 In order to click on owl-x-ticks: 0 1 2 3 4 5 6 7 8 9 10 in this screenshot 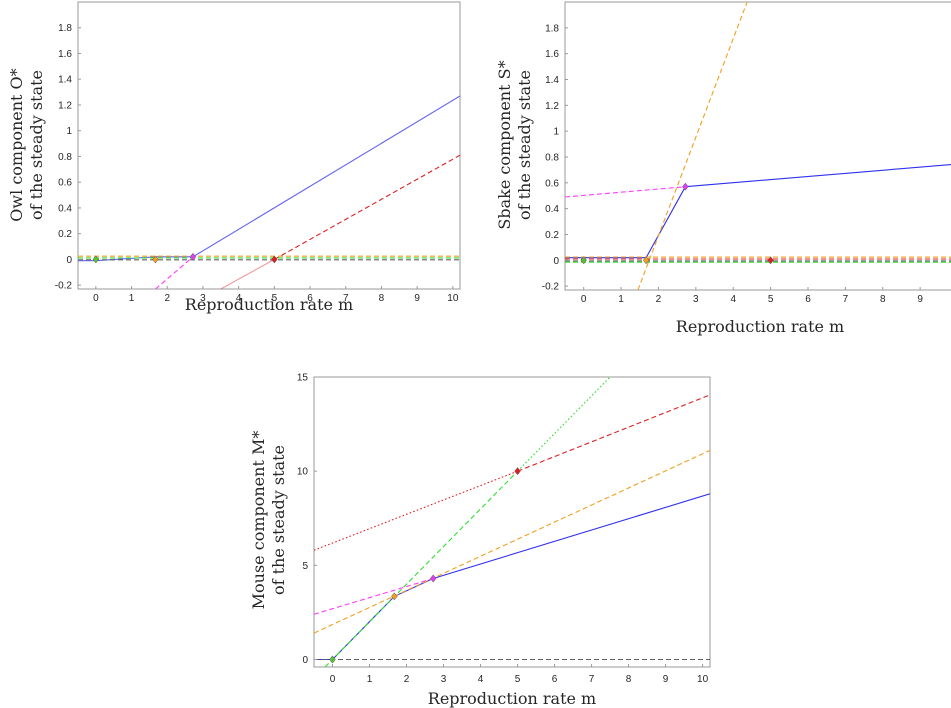, I will do `click(276, 295)`.